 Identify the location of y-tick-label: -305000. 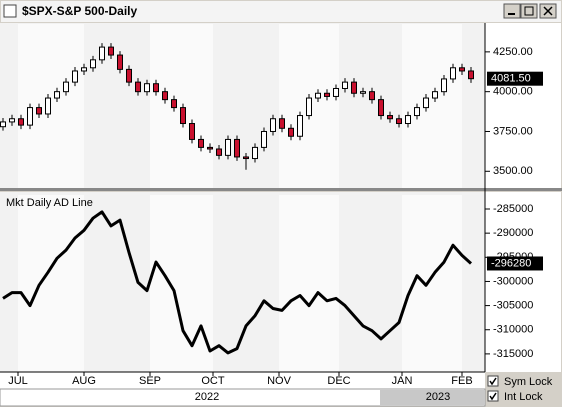
(513, 306).